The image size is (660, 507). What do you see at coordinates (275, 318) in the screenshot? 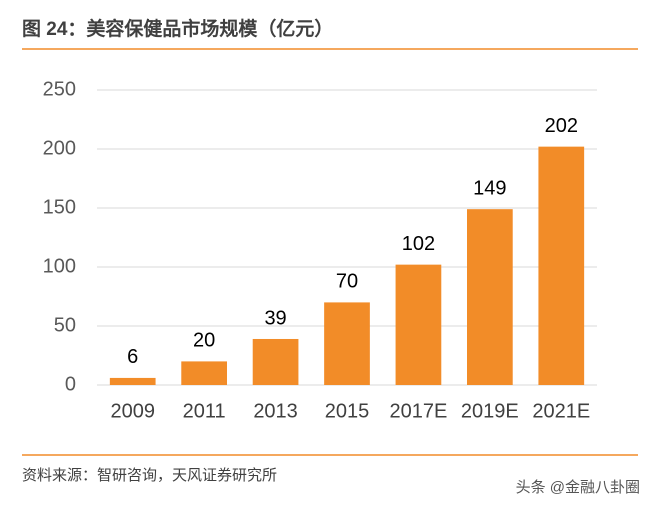
I see `value-label: 39` at bounding box center [275, 318].